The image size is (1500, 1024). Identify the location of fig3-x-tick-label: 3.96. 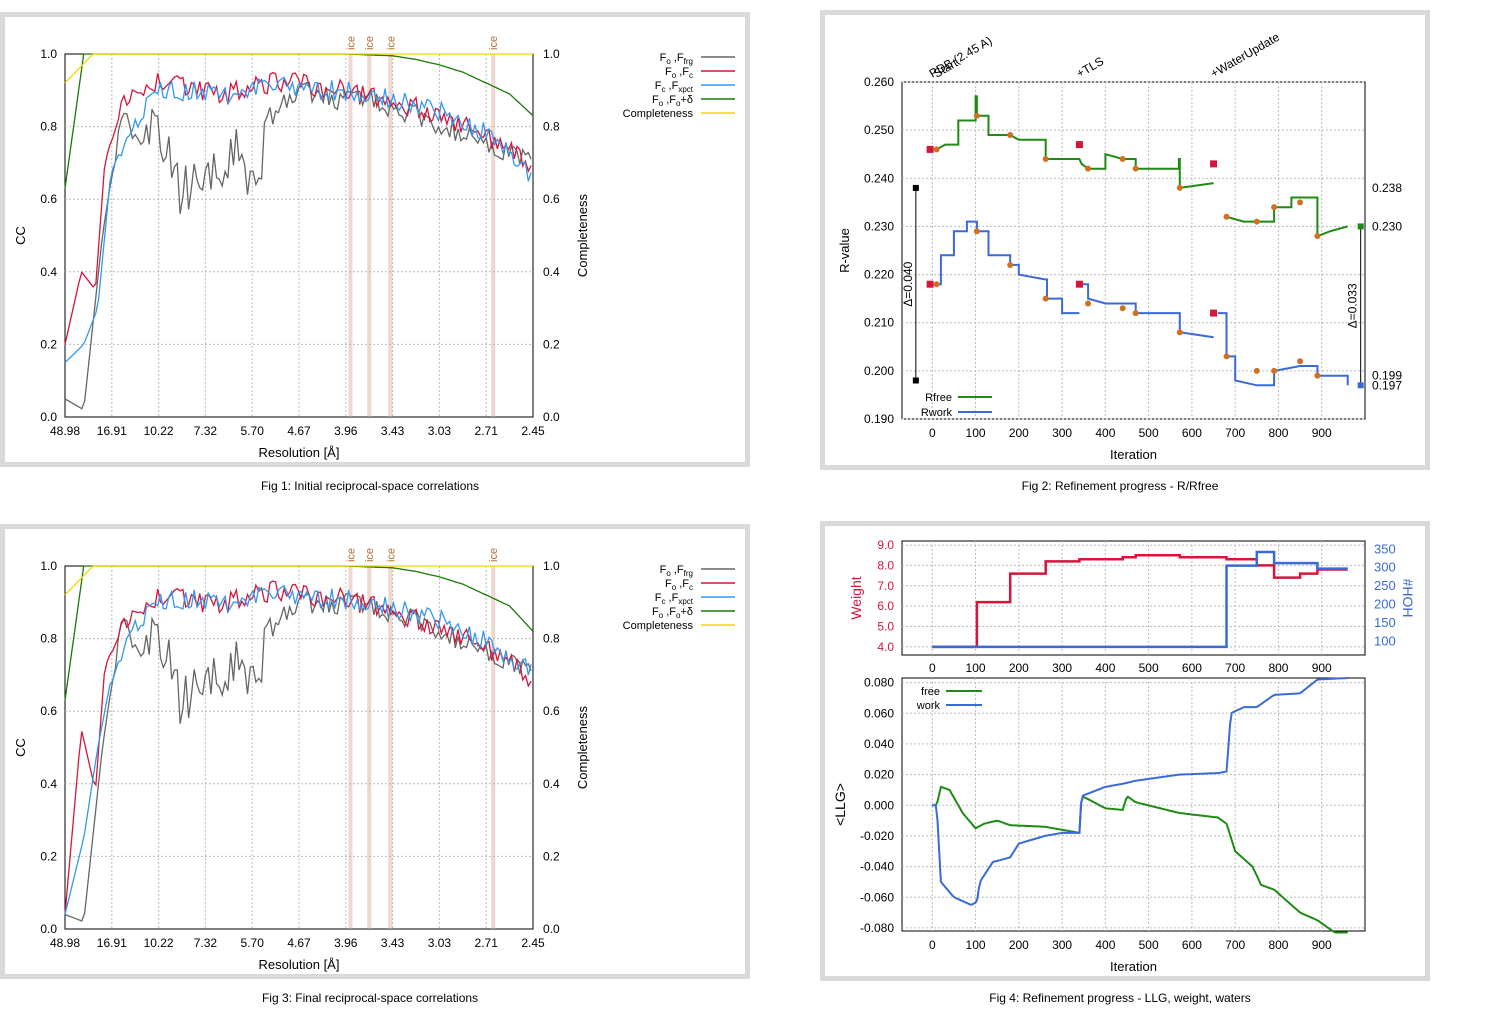
(346, 943).